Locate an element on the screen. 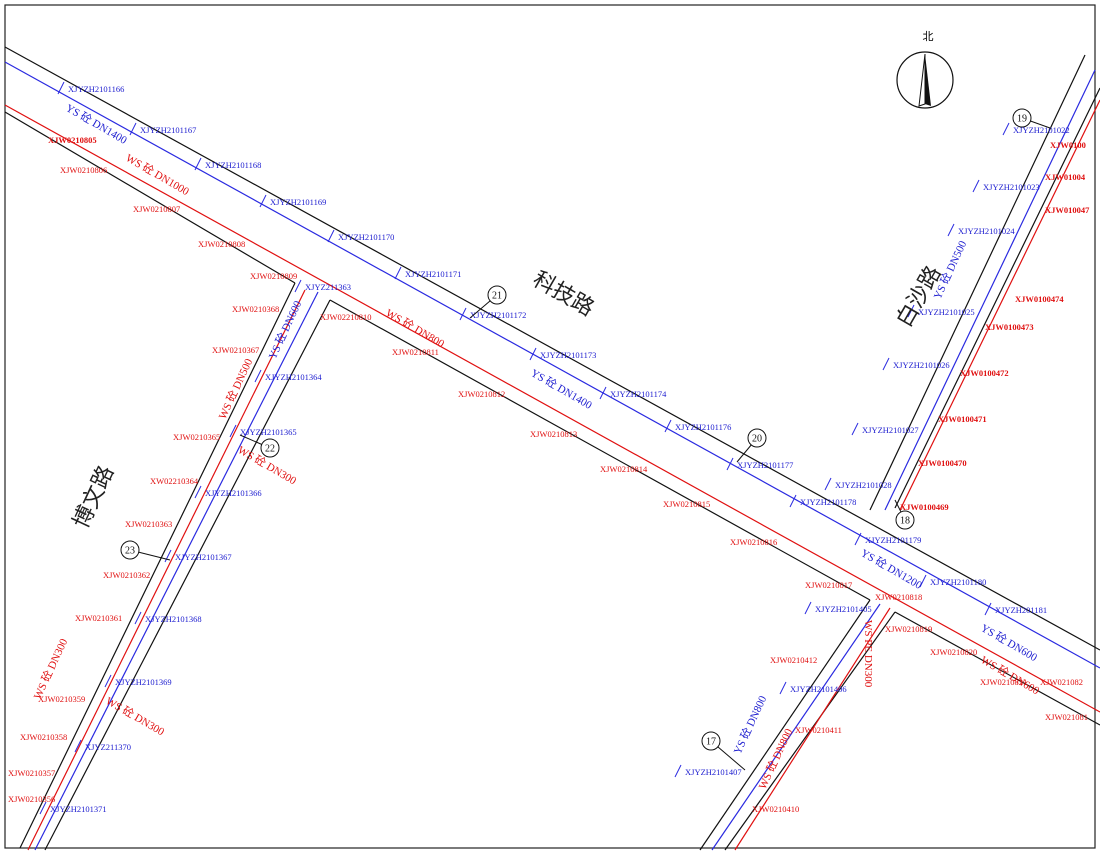 Image resolution: width=1100 pixels, height=853 pixels. manhole-label: XJW0210368 is located at coordinates (255, 309).